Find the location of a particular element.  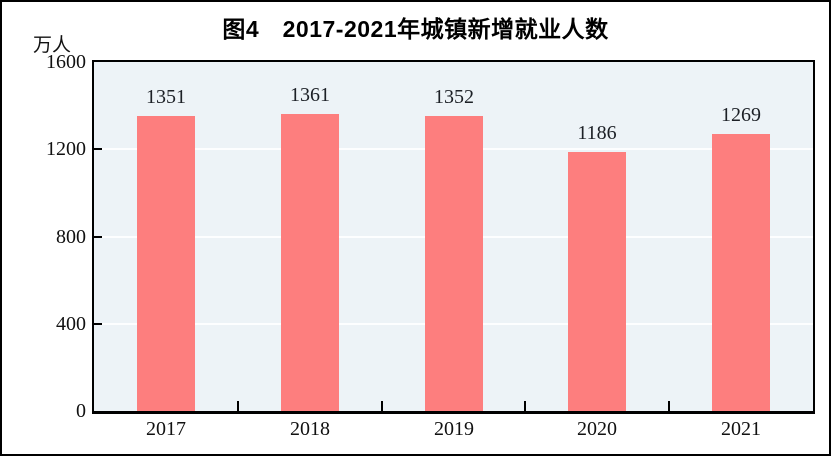

bar-2021 is located at coordinates (741, 272).